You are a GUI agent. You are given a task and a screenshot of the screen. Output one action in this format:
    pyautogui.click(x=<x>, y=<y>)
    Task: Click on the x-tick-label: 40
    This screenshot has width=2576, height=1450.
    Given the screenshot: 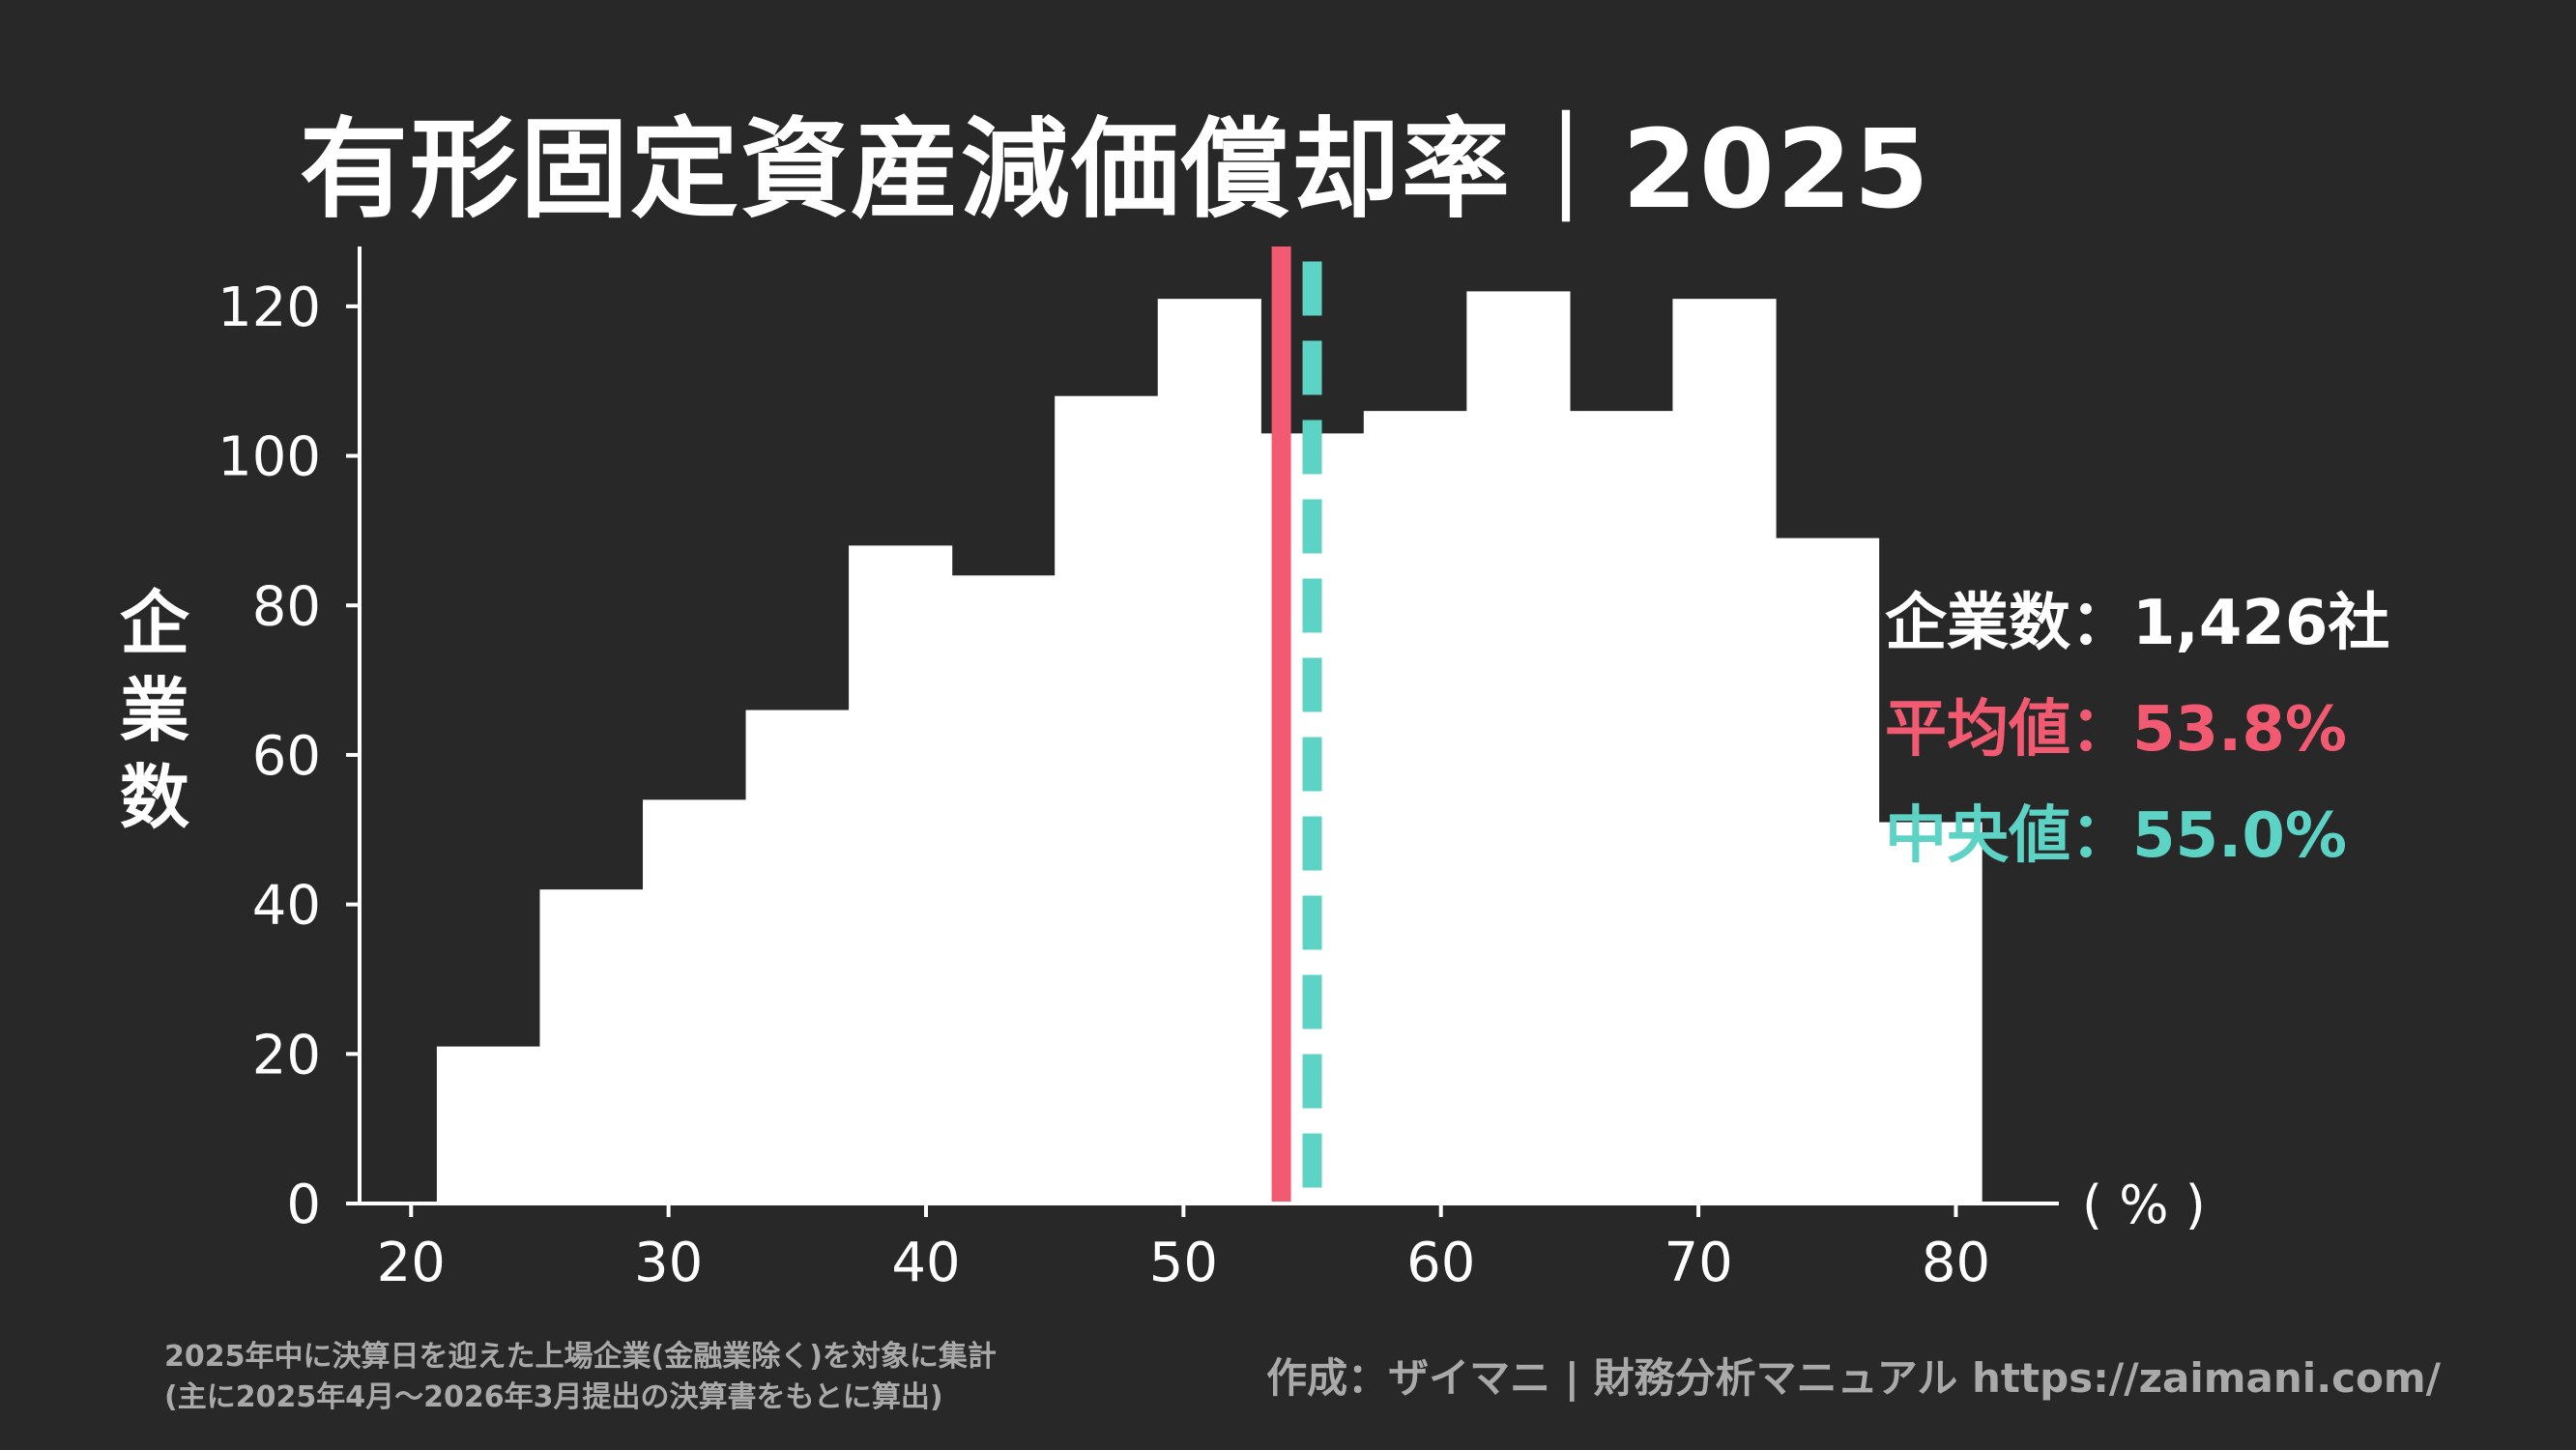 What is the action you would take?
    pyautogui.click(x=925, y=1263)
    